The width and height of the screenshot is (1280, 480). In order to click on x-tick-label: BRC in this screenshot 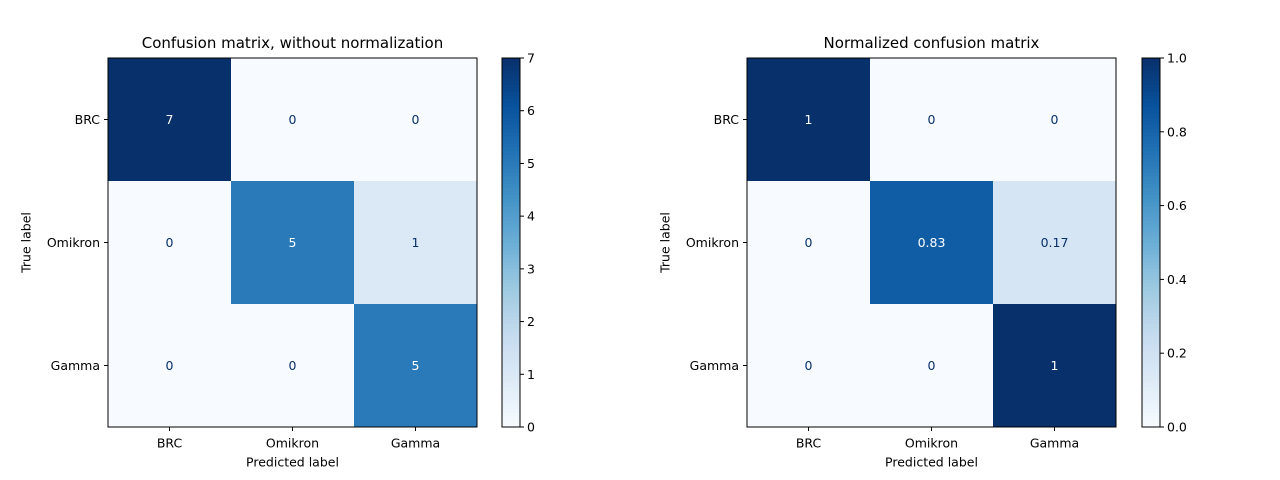, I will do `click(809, 443)`.